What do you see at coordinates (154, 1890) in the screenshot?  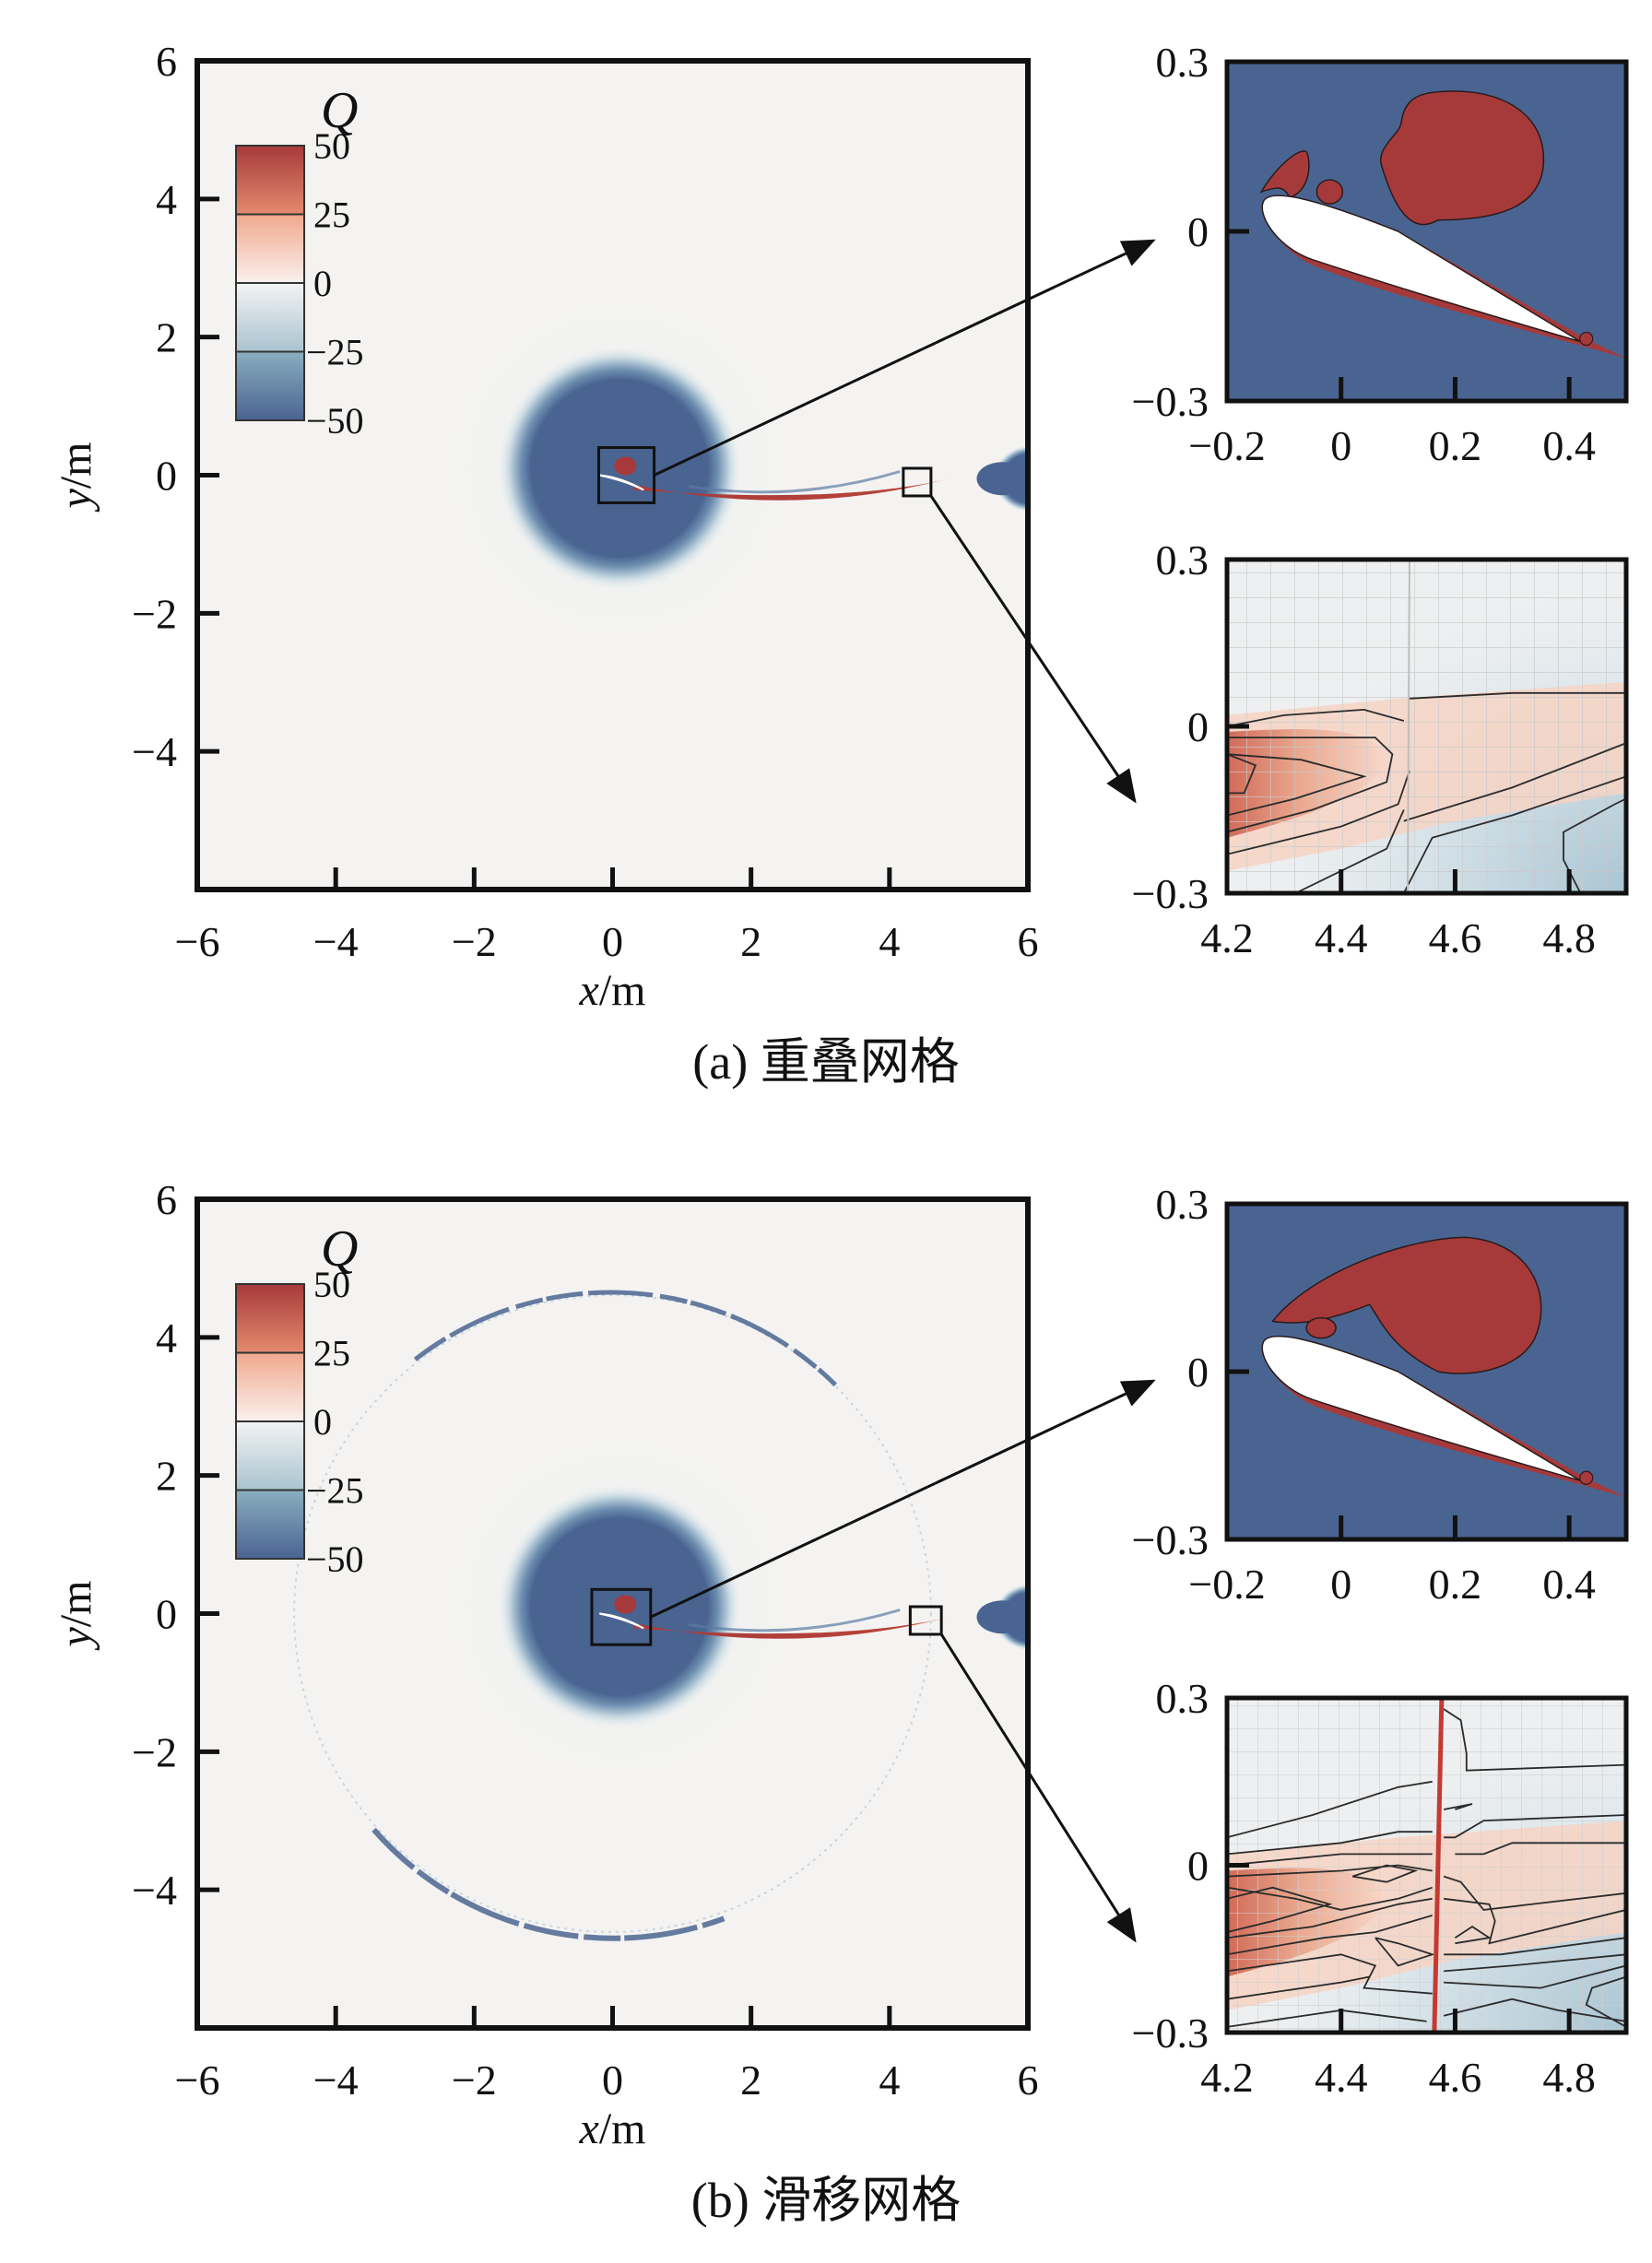 I see `y-tick-label: −4` at bounding box center [154, 1890].